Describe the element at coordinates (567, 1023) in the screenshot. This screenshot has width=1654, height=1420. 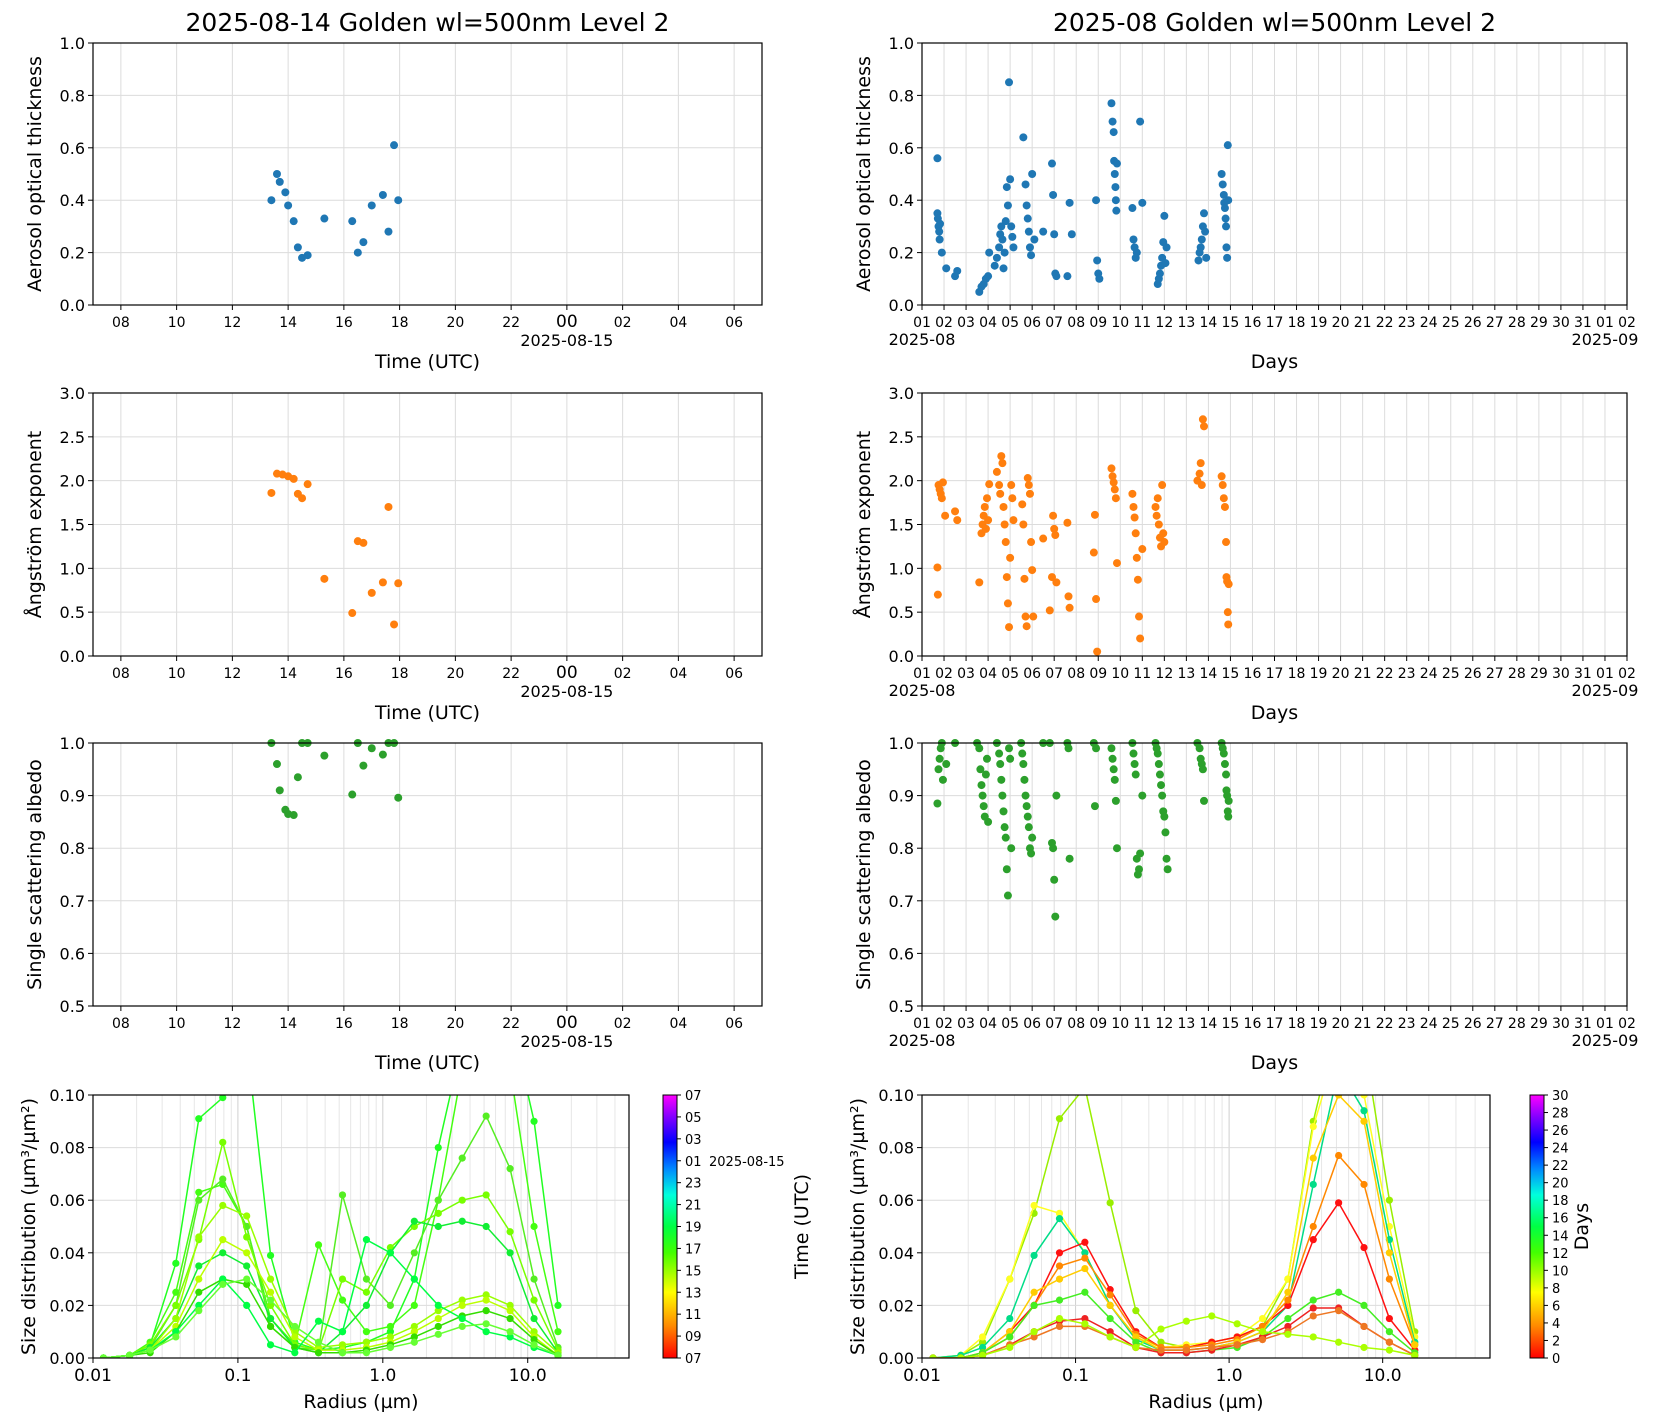
I see `x-tick-label: 00` at that location.